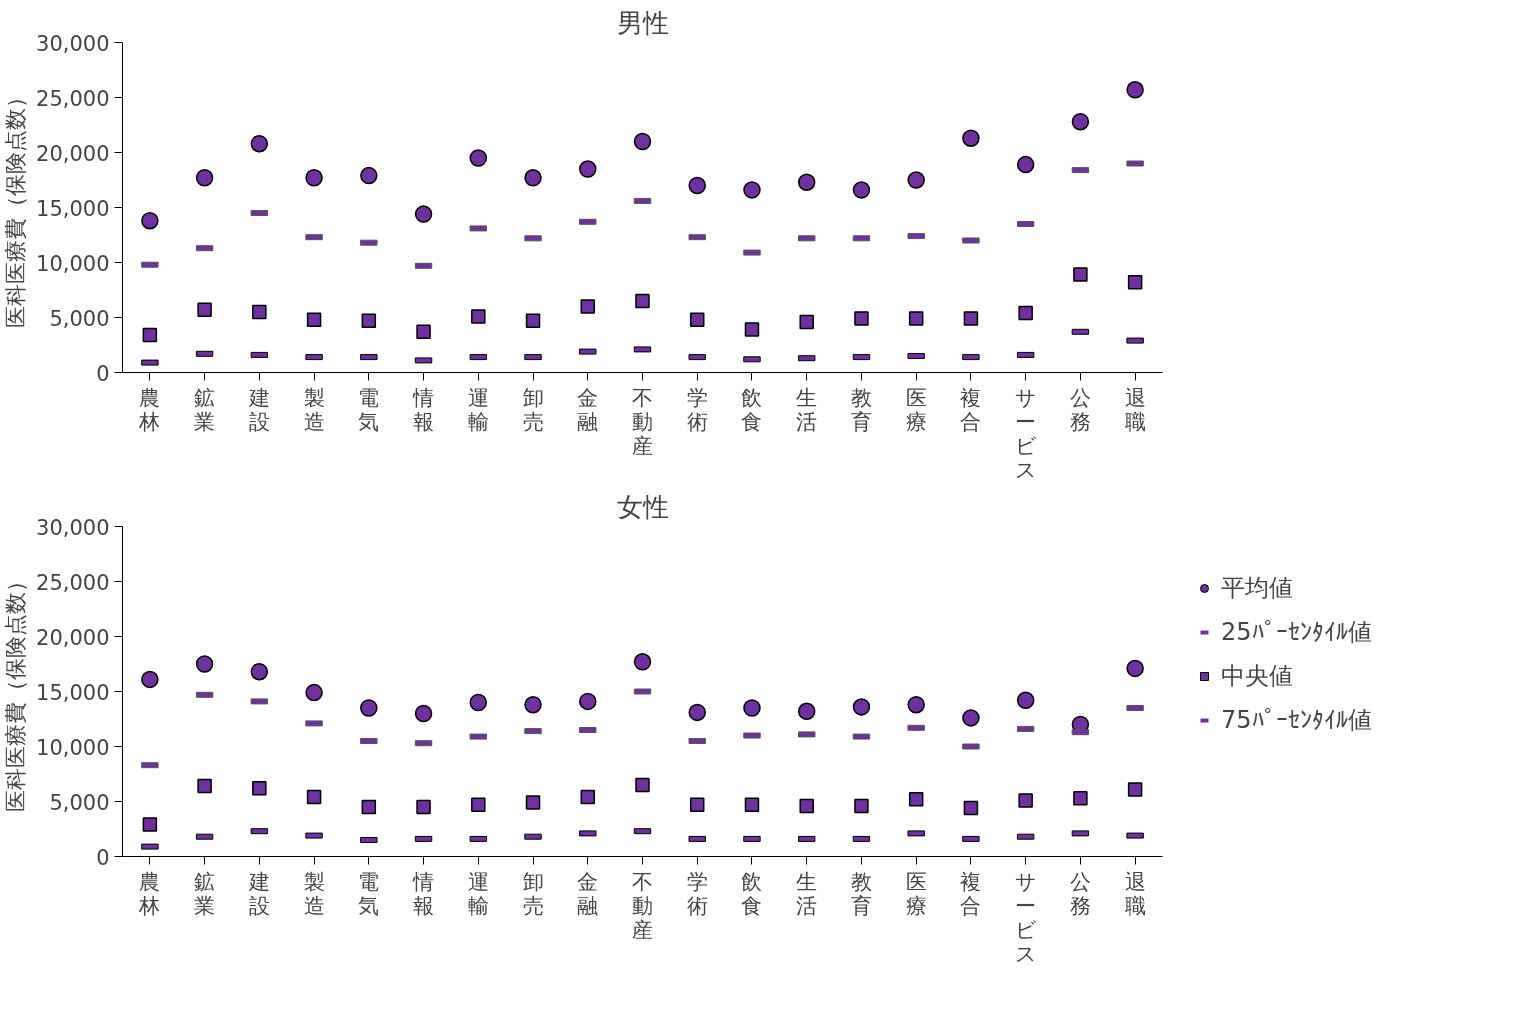  I want to click on x-tick-label: 複合, so click(971, 409).